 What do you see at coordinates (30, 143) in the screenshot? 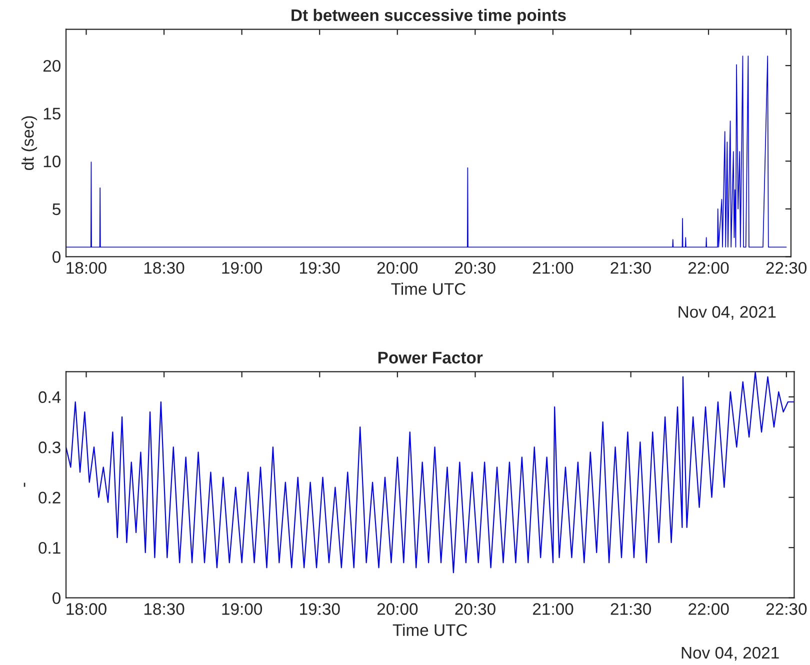
I see `y-axis-title: dt (sec)` at bounding box center [30, 143].